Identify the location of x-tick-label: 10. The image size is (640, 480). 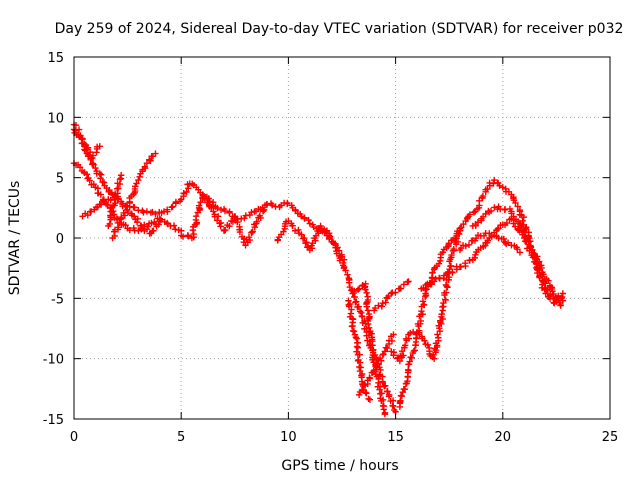
(288, 437).